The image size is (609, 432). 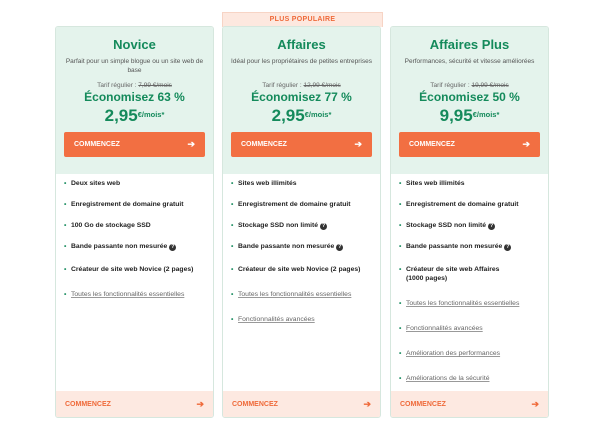 I want to click on regular-price: Tarif régulier : 12,99 €/mois, so click(x=301, y=85).